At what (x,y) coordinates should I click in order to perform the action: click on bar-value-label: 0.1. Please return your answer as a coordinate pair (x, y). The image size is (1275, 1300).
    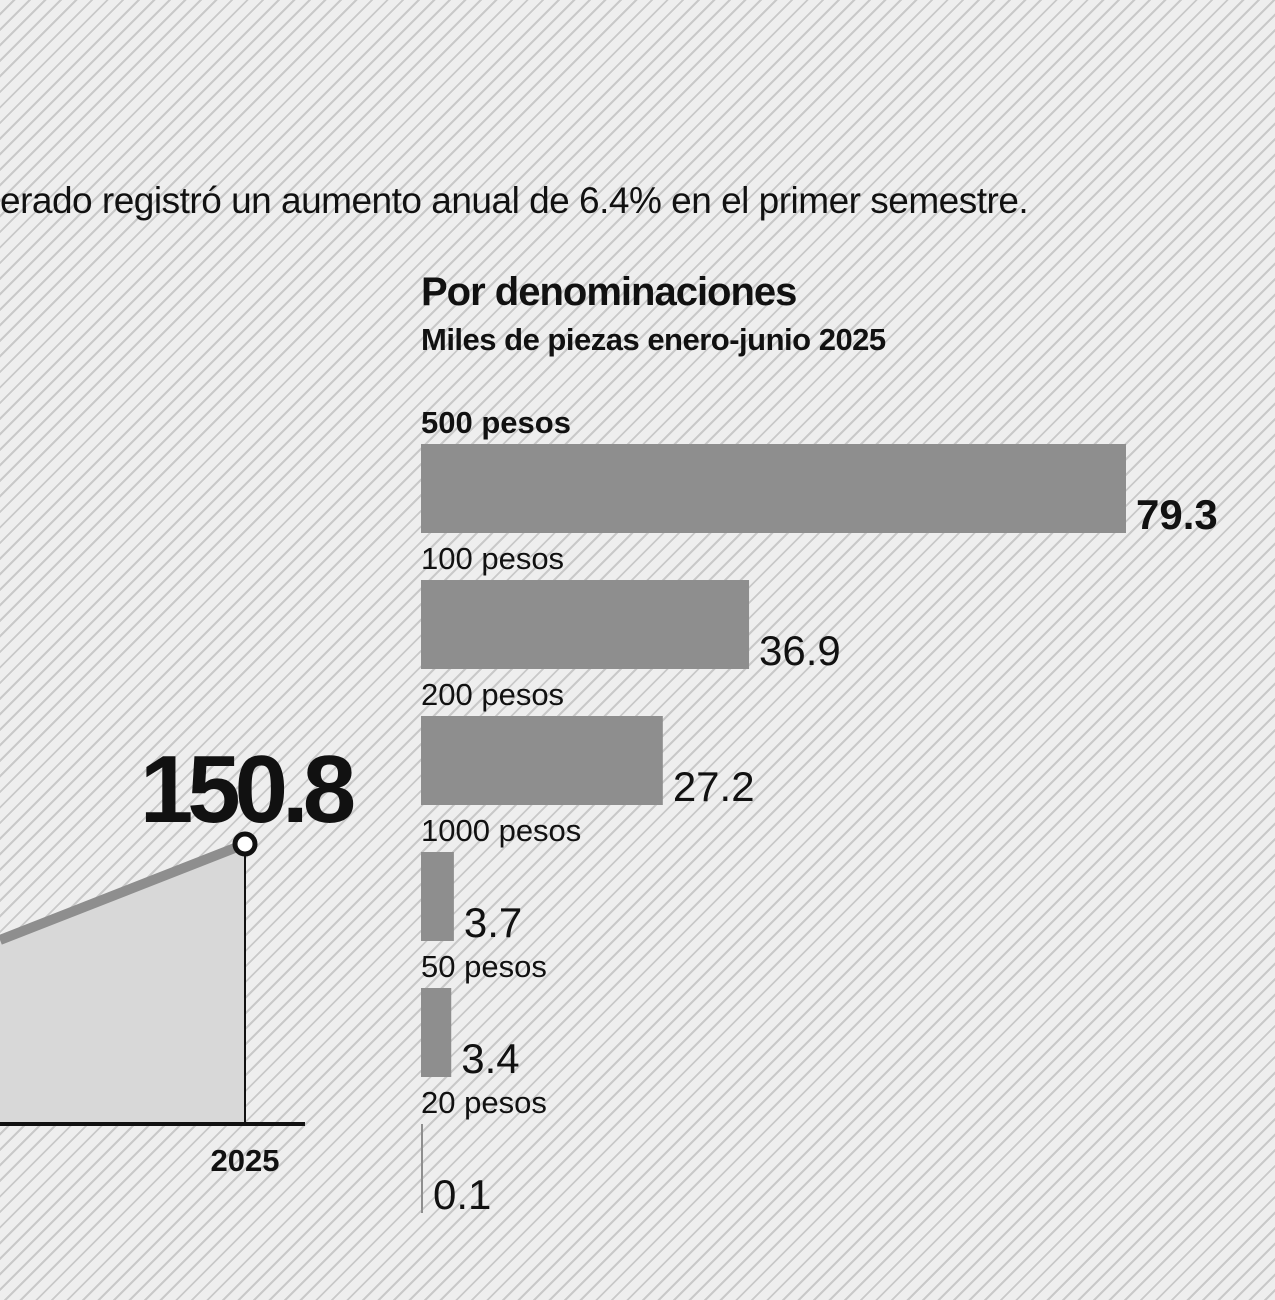
    Looking at the image, I should click on (462, 1194).